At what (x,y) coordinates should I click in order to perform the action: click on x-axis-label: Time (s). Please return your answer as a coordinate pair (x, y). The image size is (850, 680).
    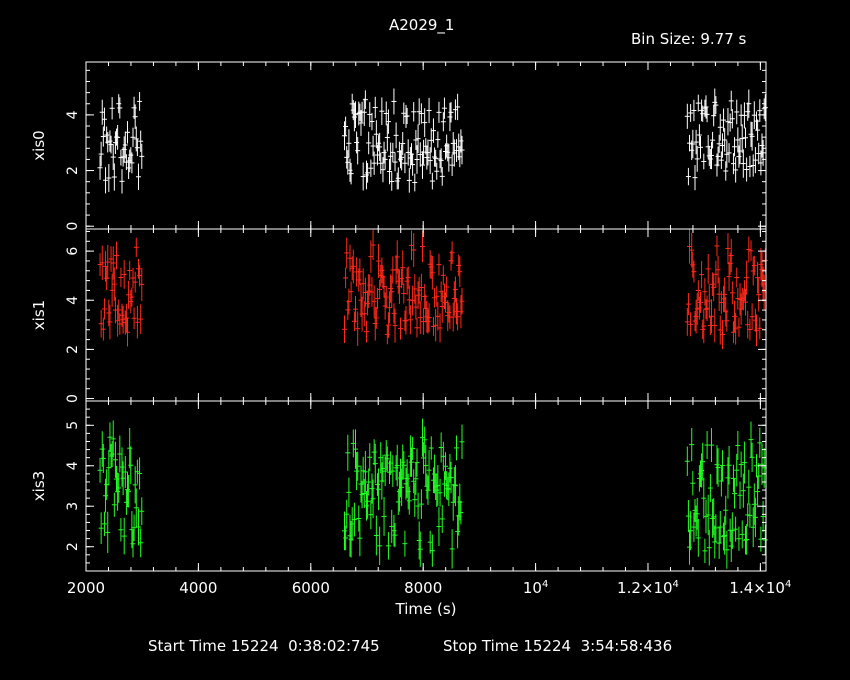
    Looking at the image, I should click on (426, 609).